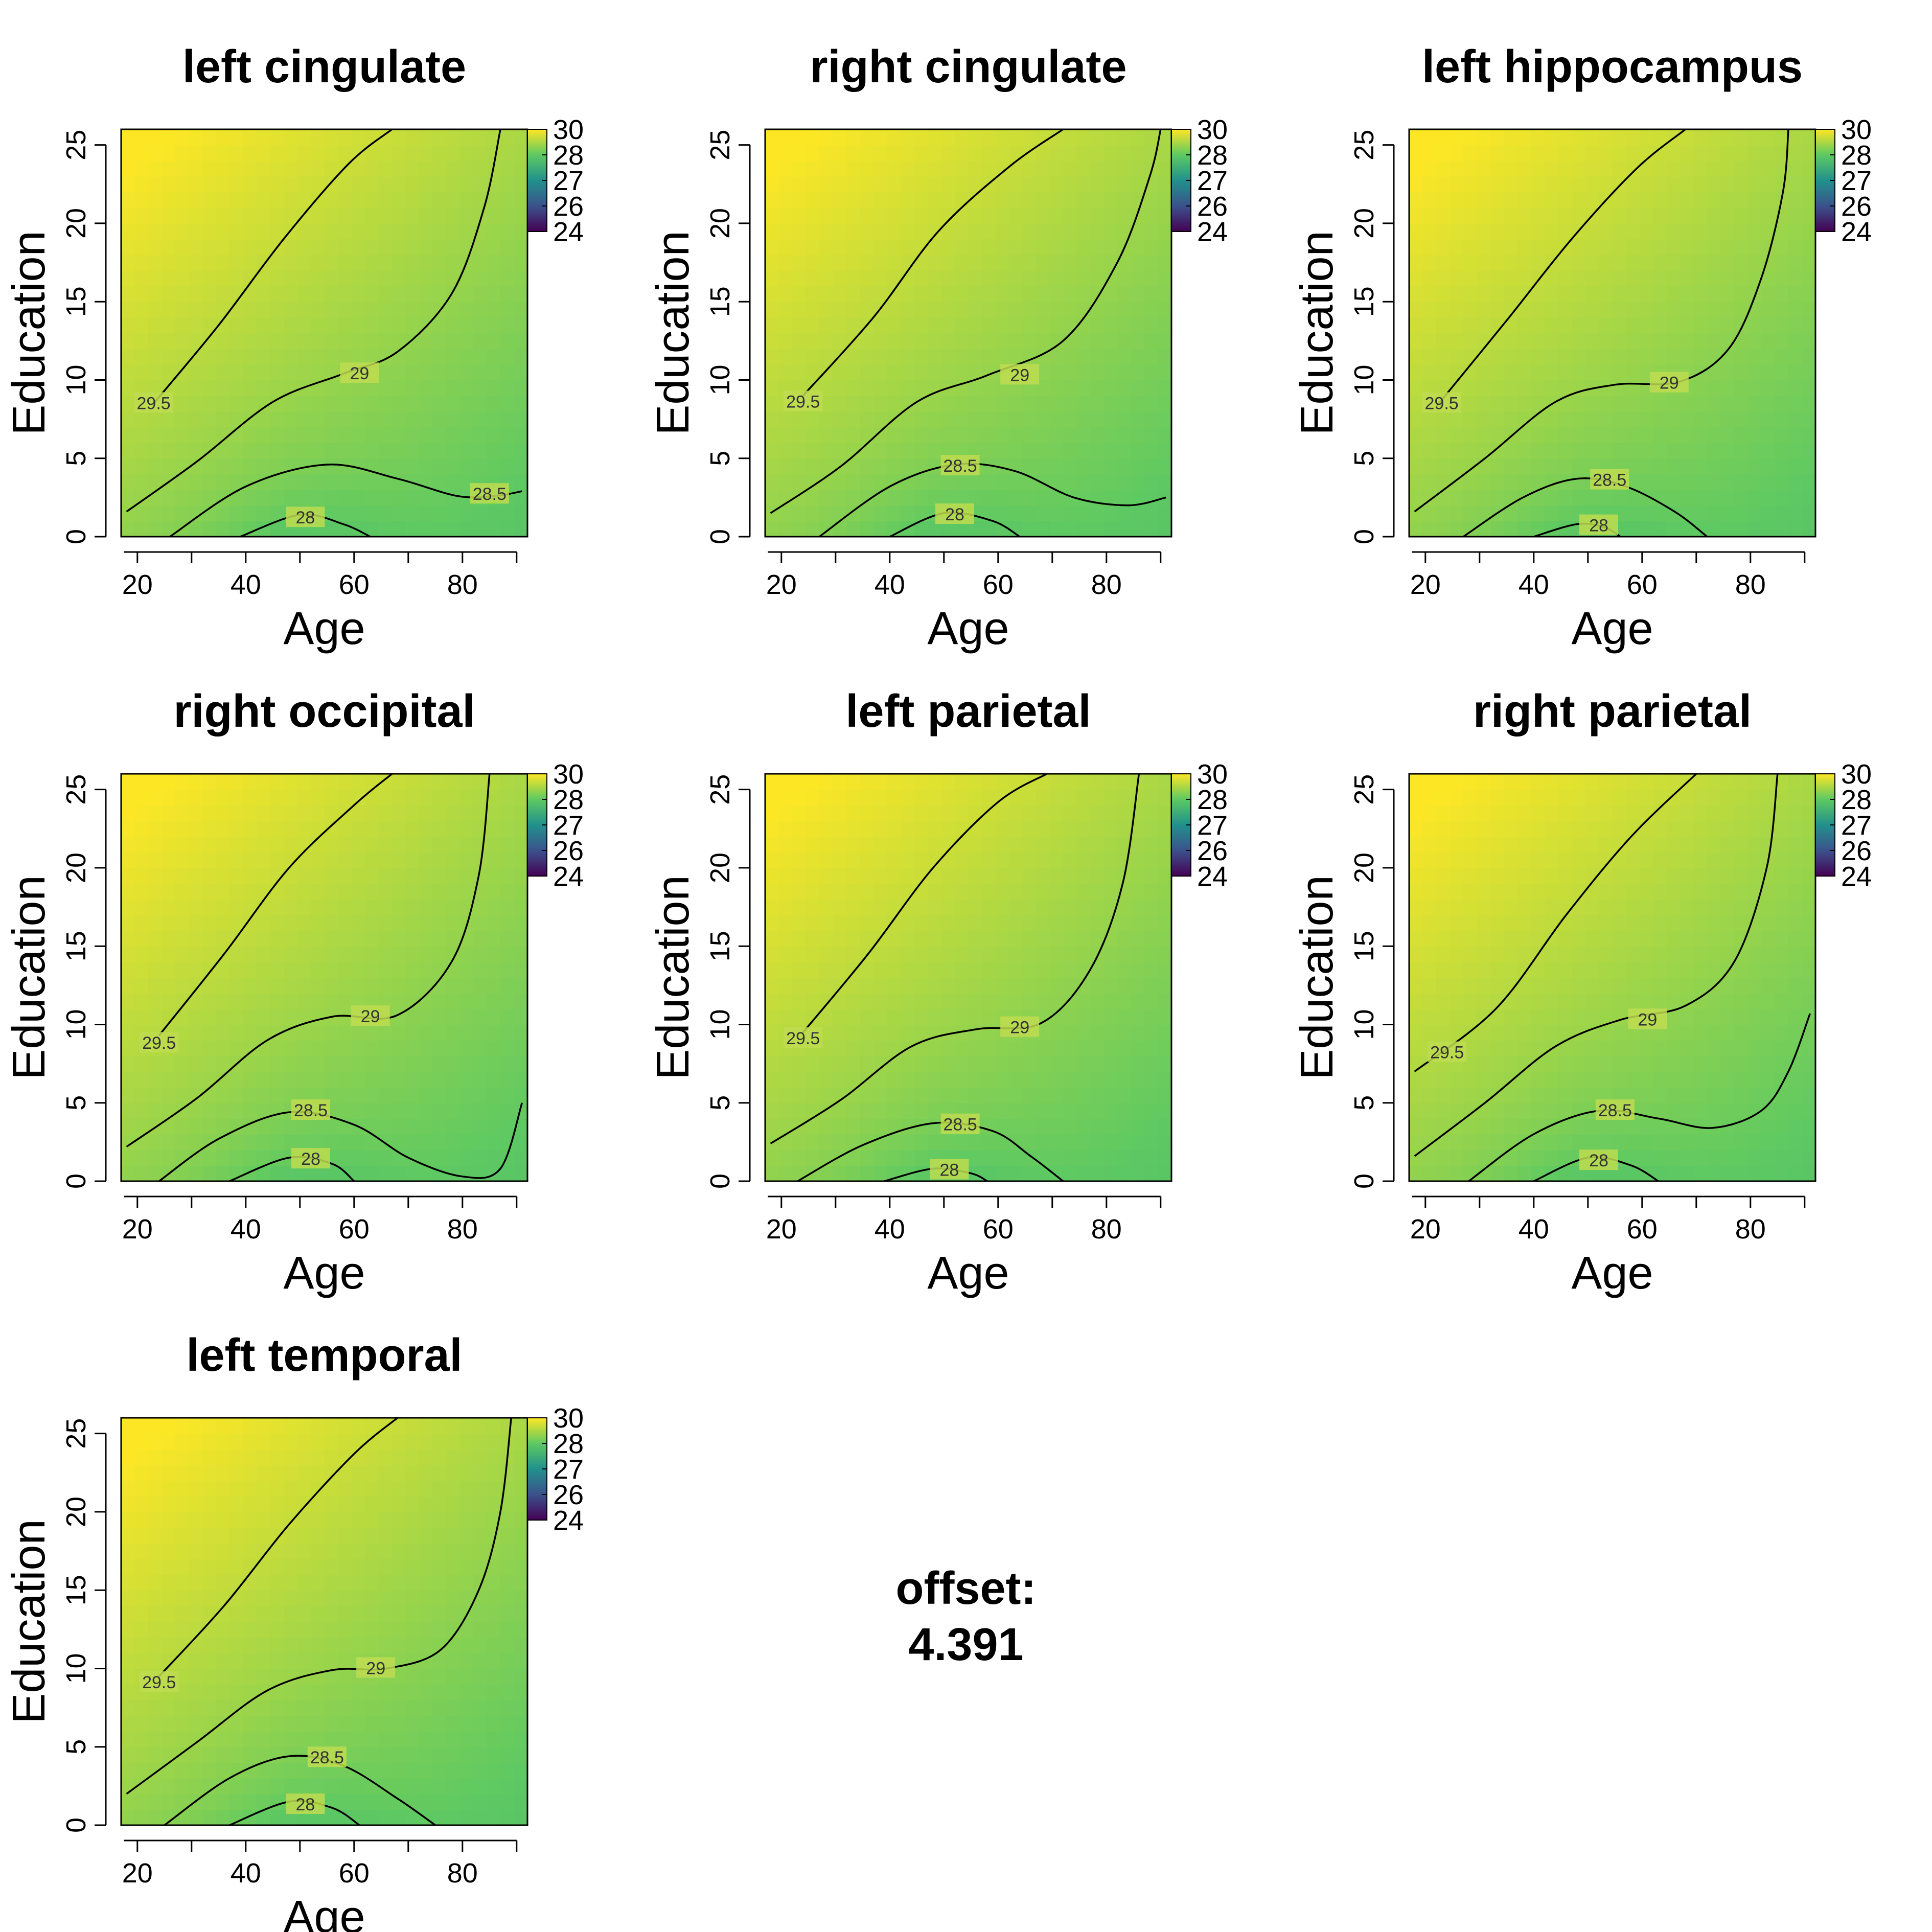 The image size is (1932, 1932). What do you see at coordinates (1212, 155) in the screenshot?
I see `colorbar-tick-label: 28` at bounding box center [1212, 155].